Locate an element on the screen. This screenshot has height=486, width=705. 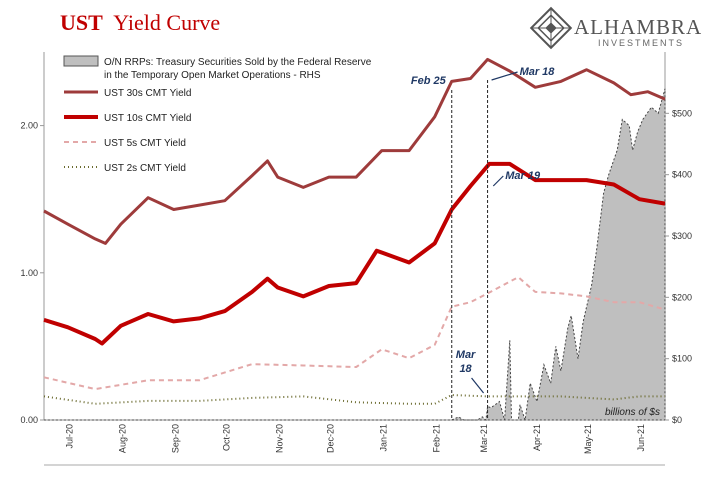
arrow-mar18 is located at coordinates (504, 76).